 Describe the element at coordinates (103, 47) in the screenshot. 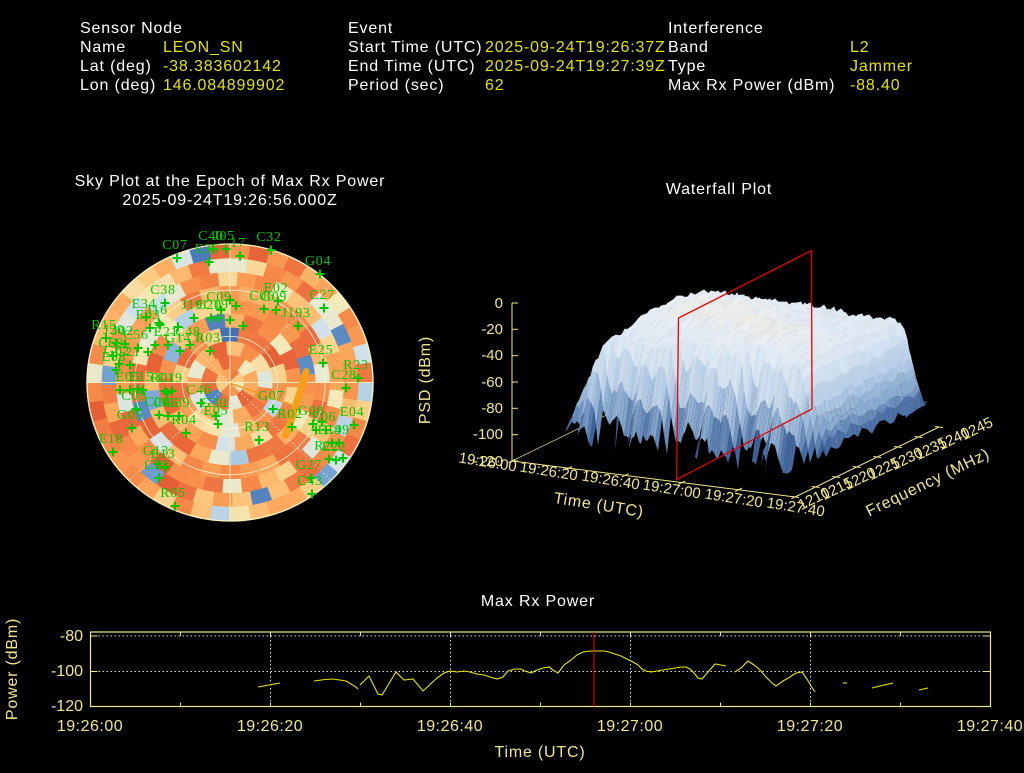

I see `svg-text: Name` at that location.